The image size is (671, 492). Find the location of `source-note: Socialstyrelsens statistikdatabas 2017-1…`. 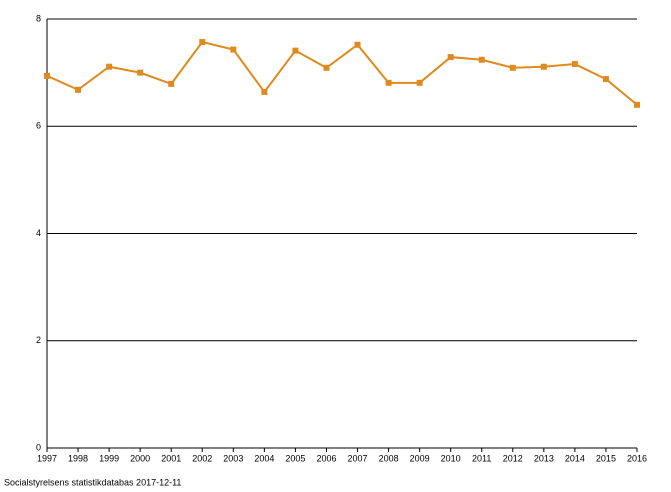

source-note: Socialstyrelsens statistikdatabas 2017-1… is located at coordinates (92, 482).